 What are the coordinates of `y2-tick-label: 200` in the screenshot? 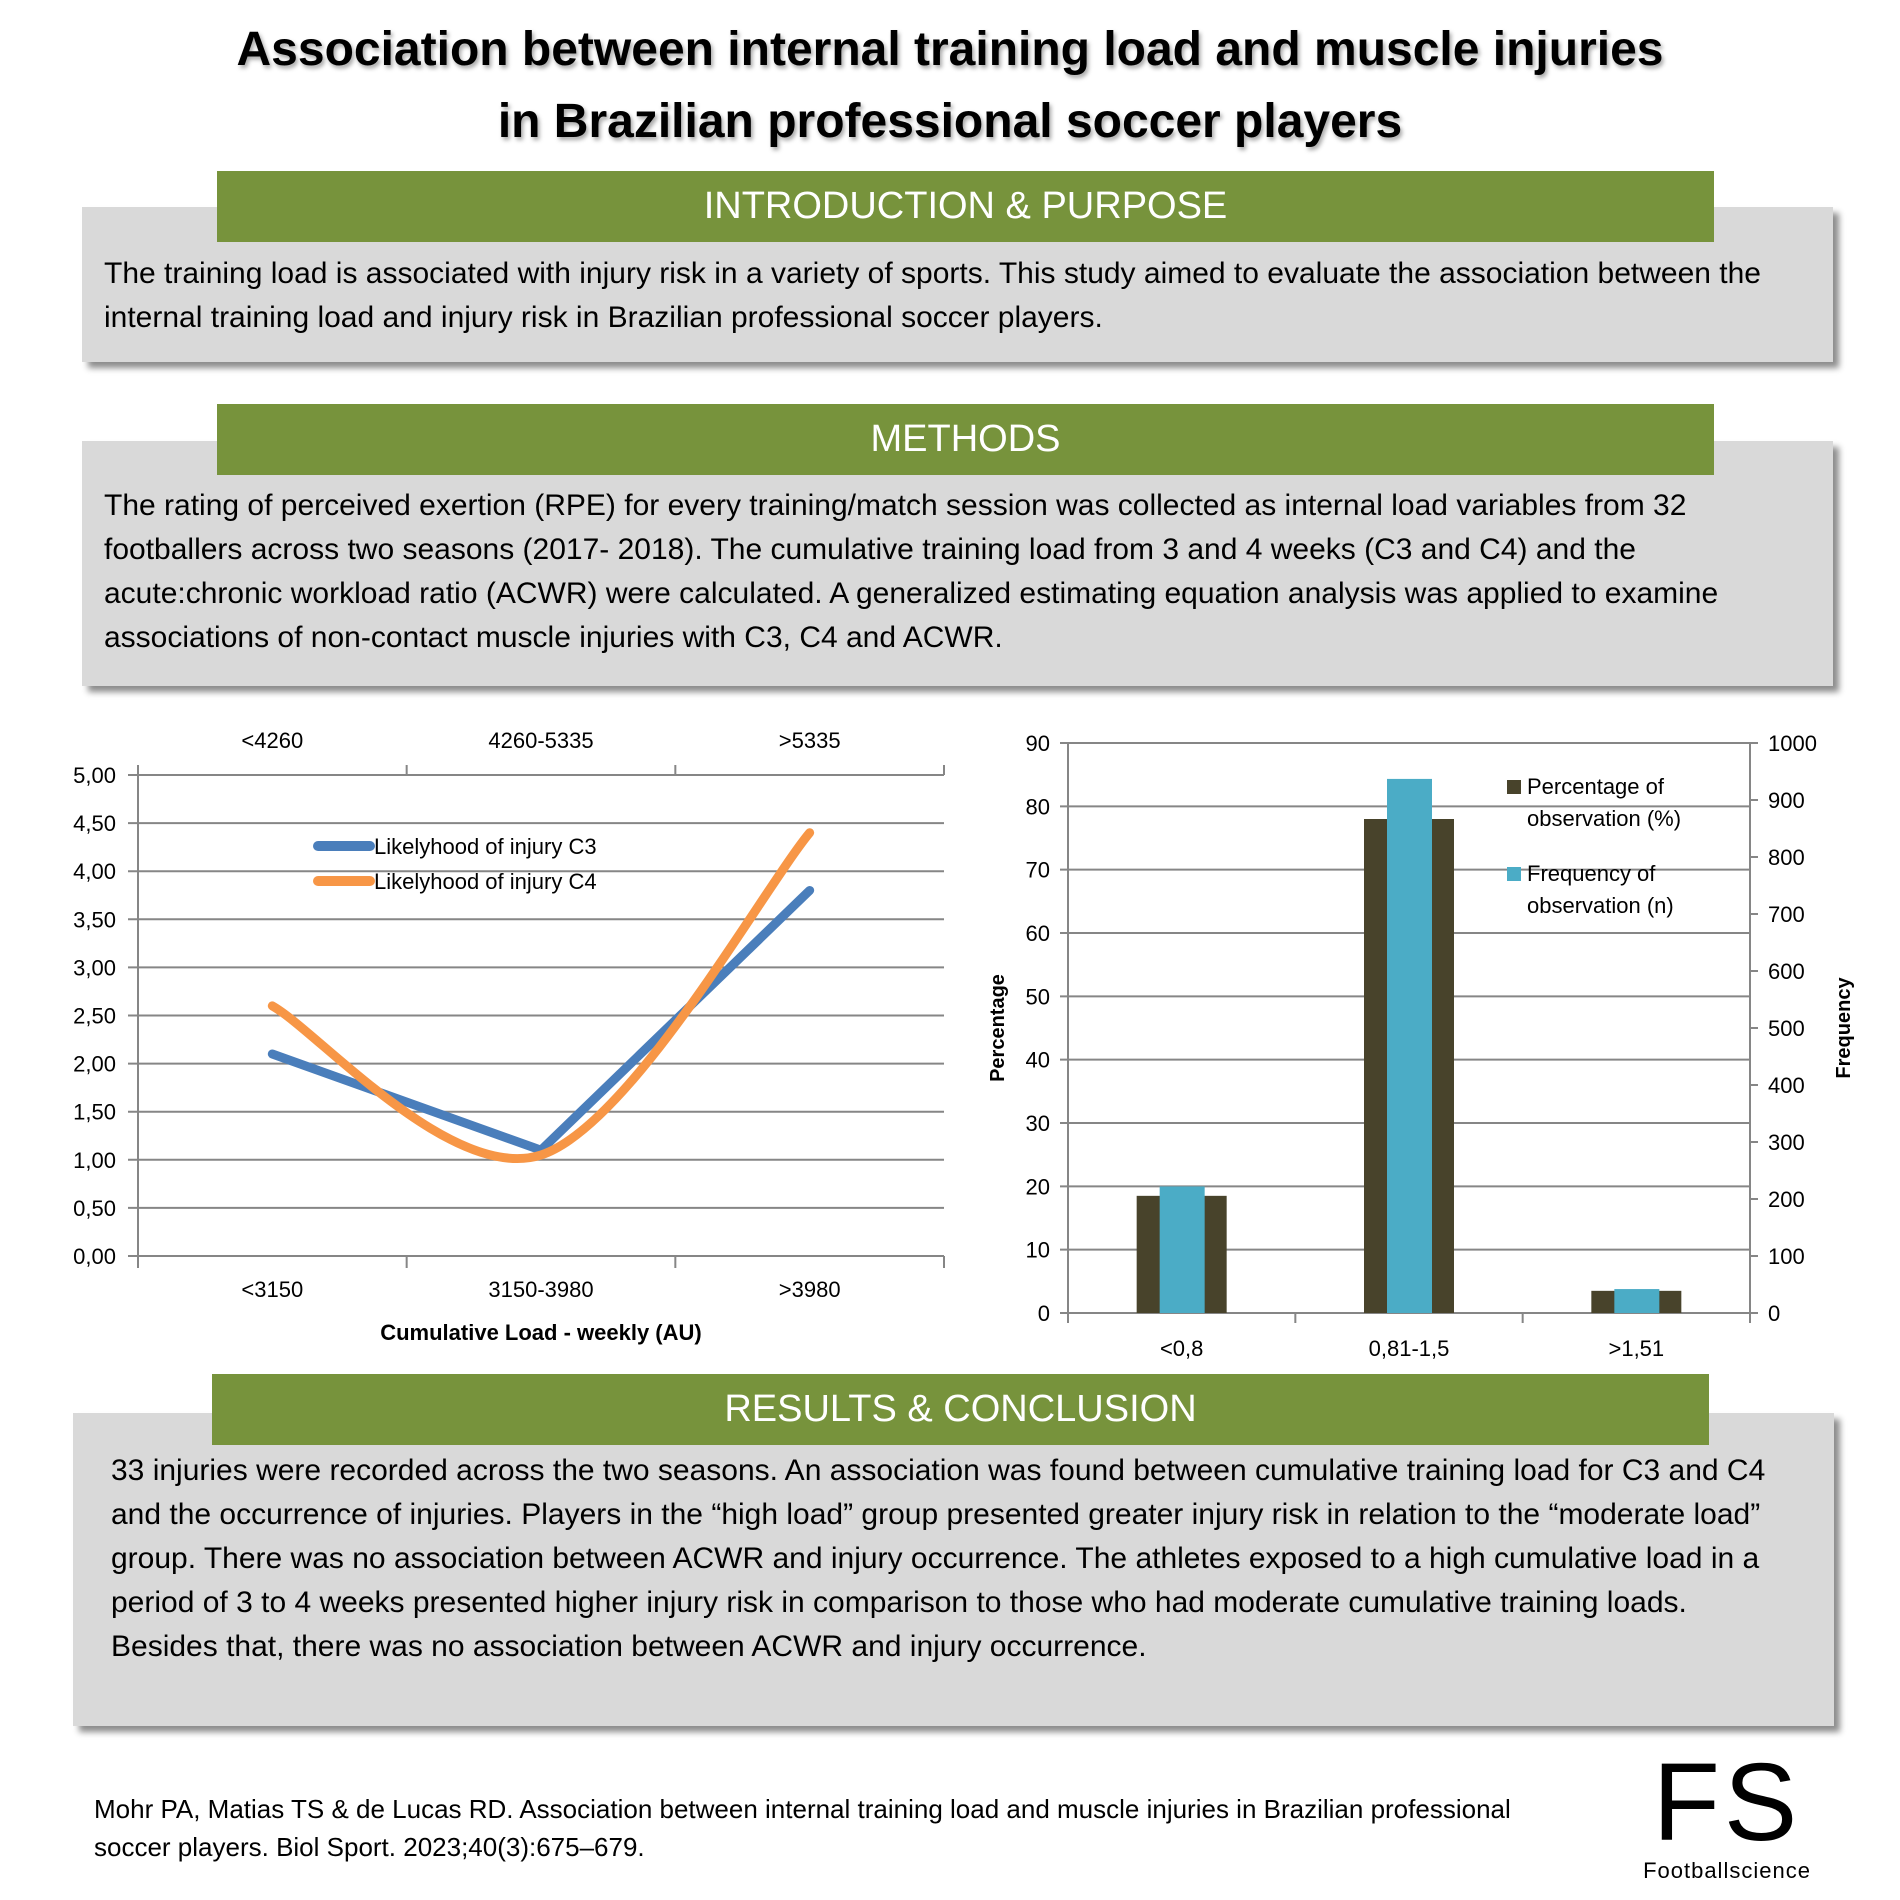 It's located at (1786, 1199).